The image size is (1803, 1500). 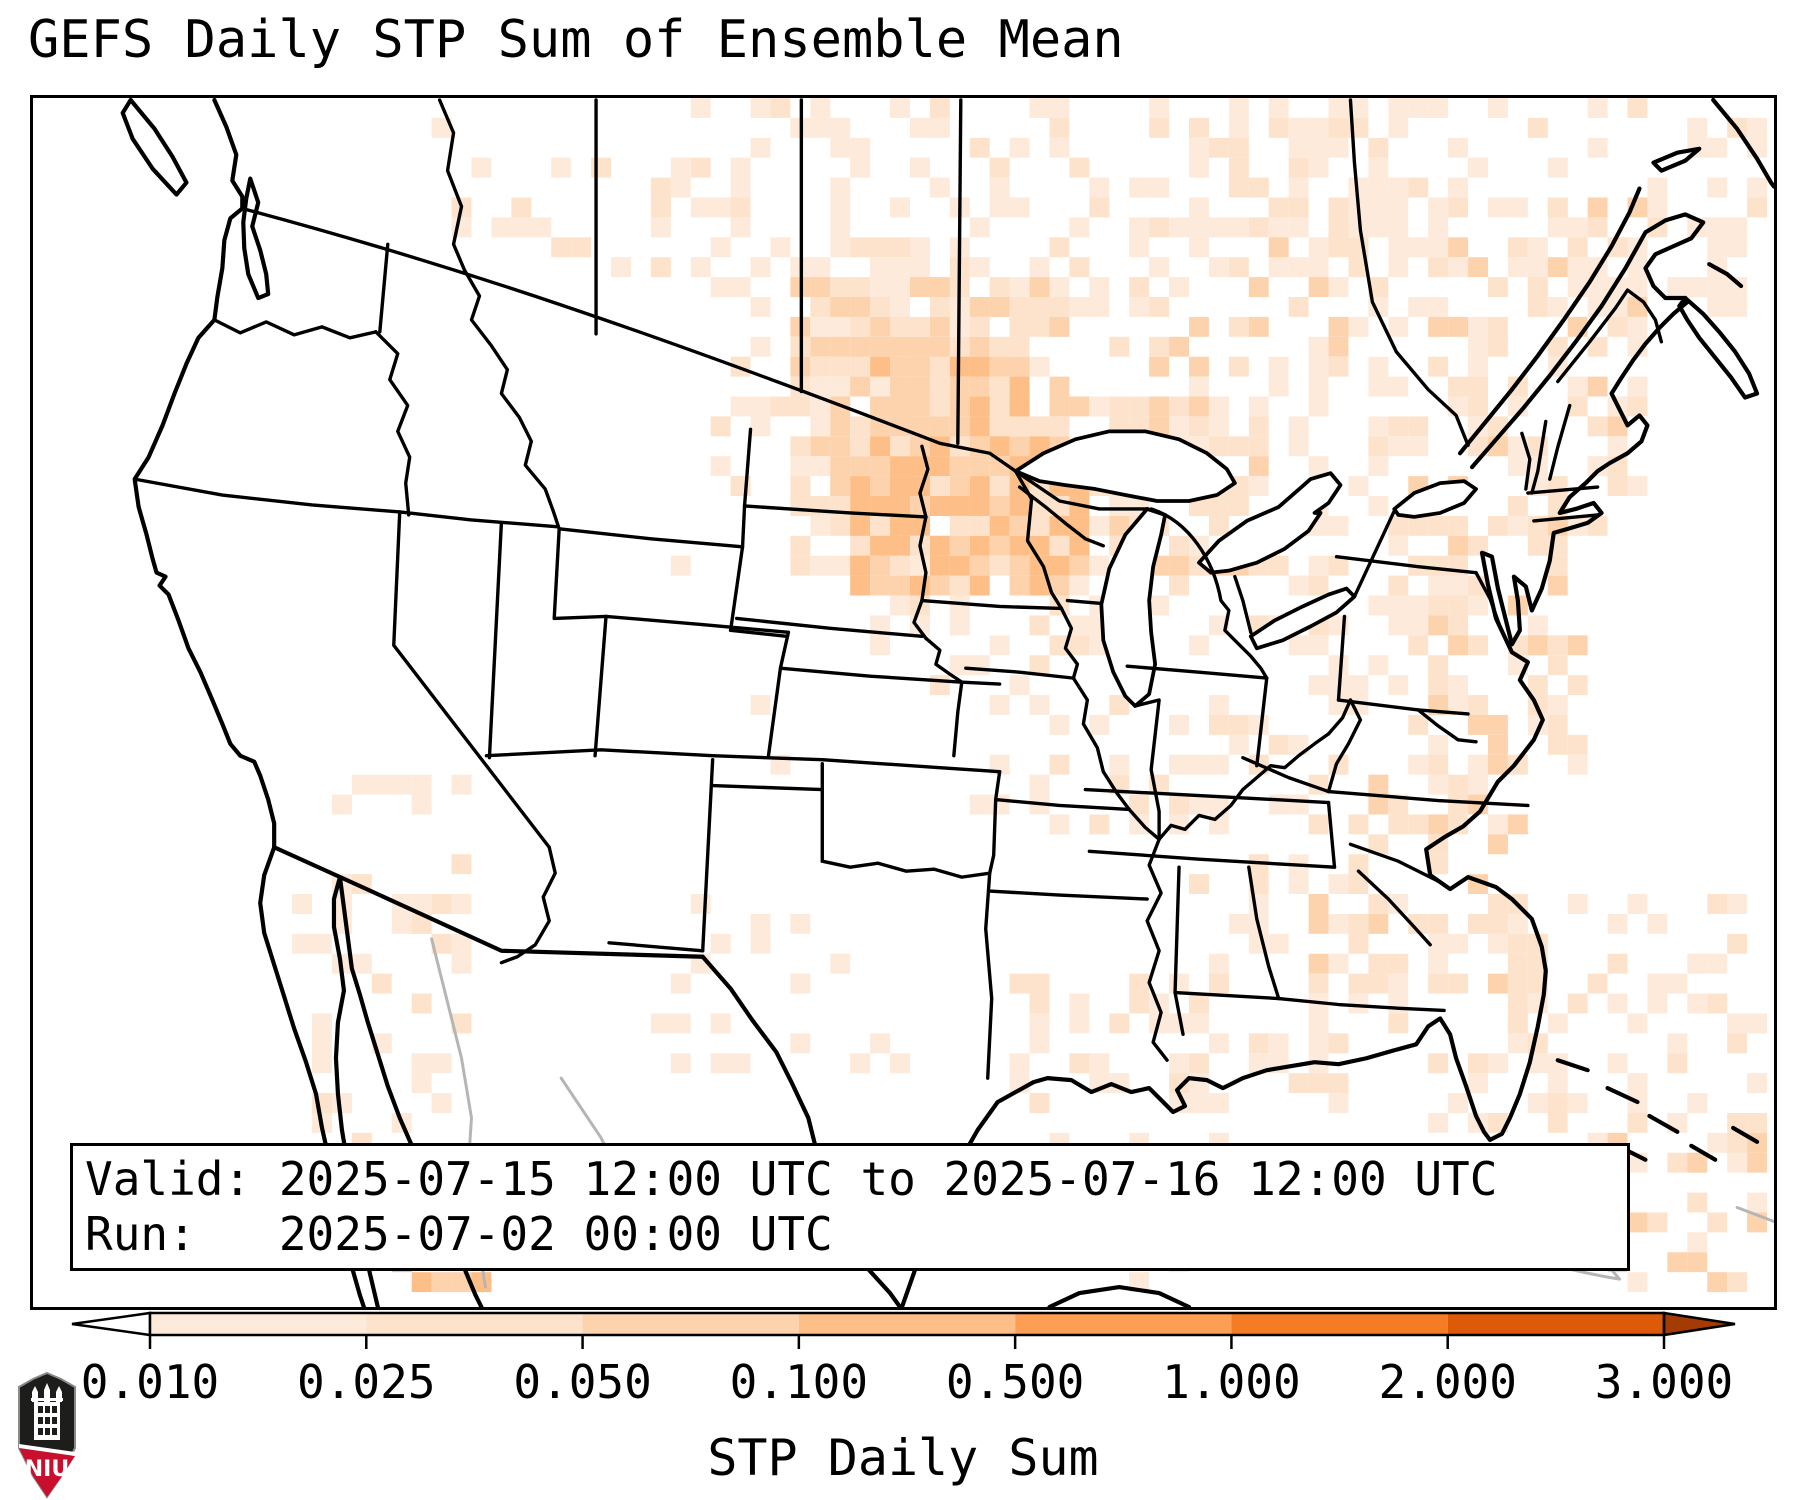 What do you see at coordinates (111, 1324) in the screenshot?
I see `colorbar-under-arrow` at bounding box center [111, 1324].